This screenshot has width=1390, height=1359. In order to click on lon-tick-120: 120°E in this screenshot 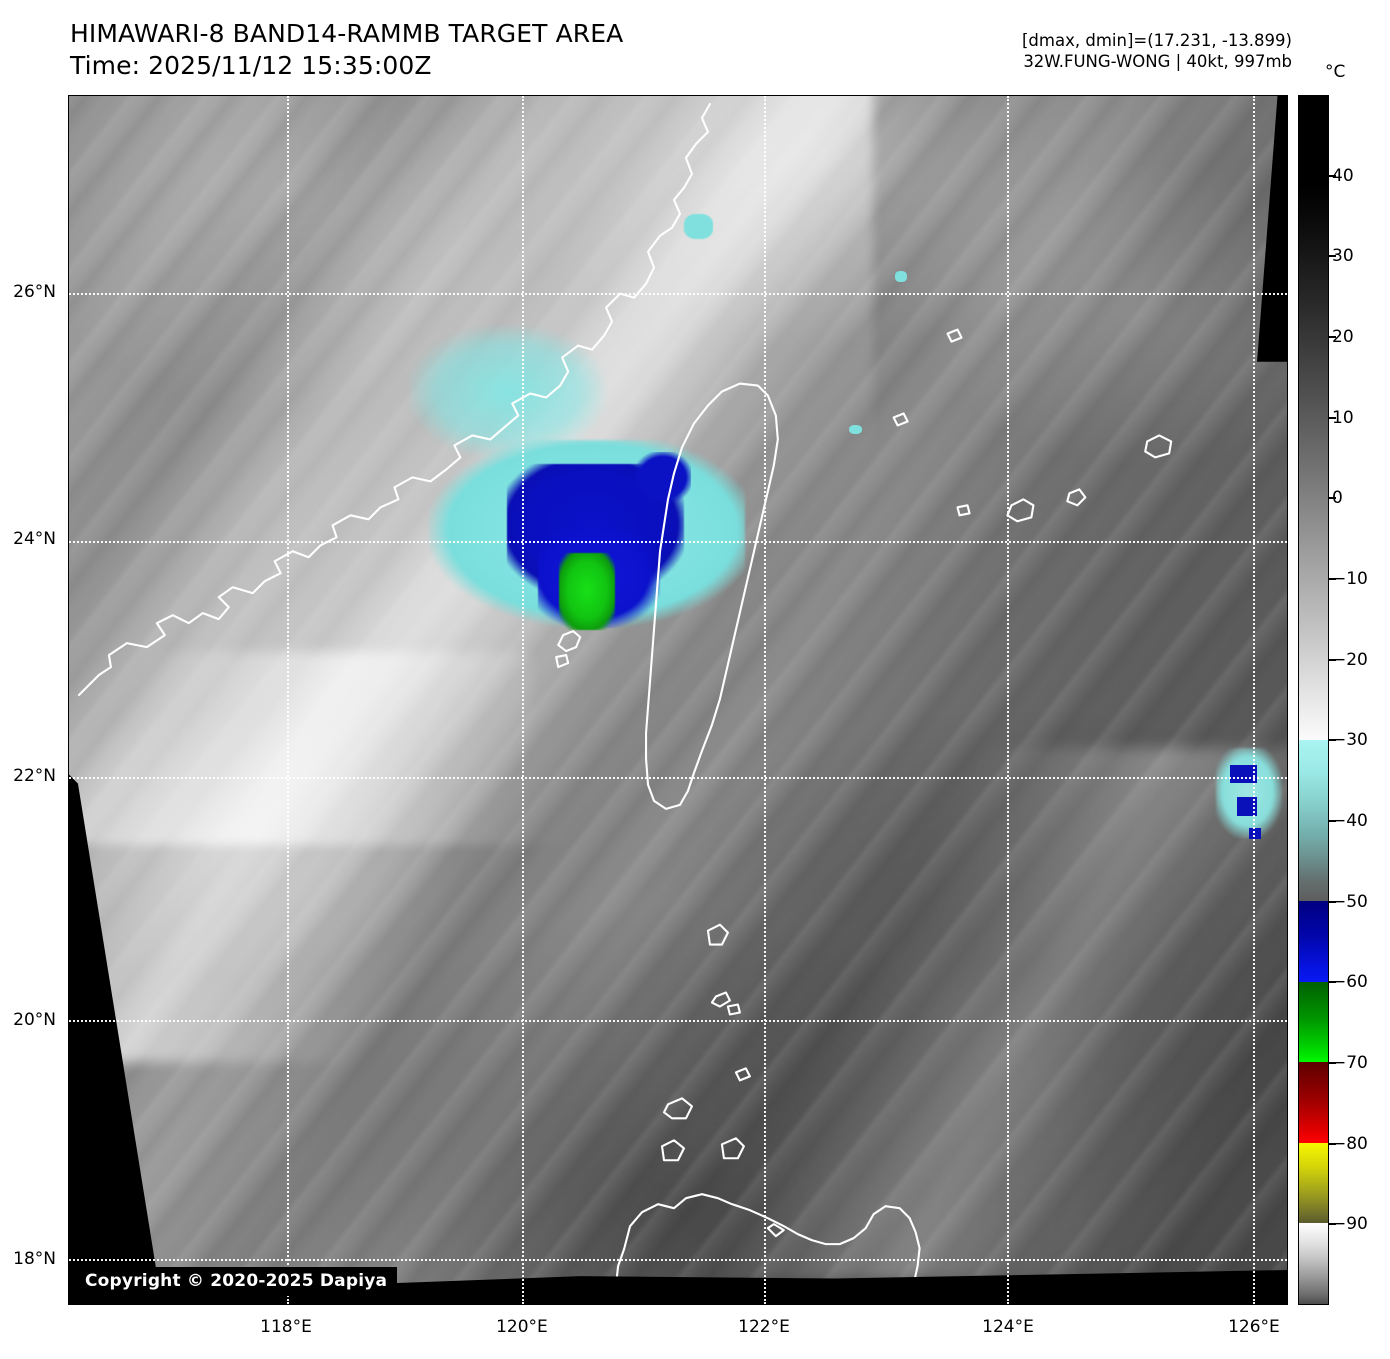, I will do `click(522, 1327)`.